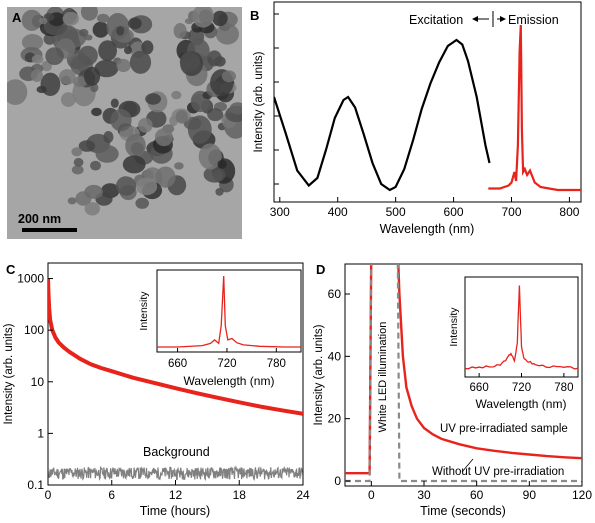  What do you see at coordinates (144, 311) in the screenshot?
I see `inset-y-label-c: Intensity` at bounding box center [144, 311].